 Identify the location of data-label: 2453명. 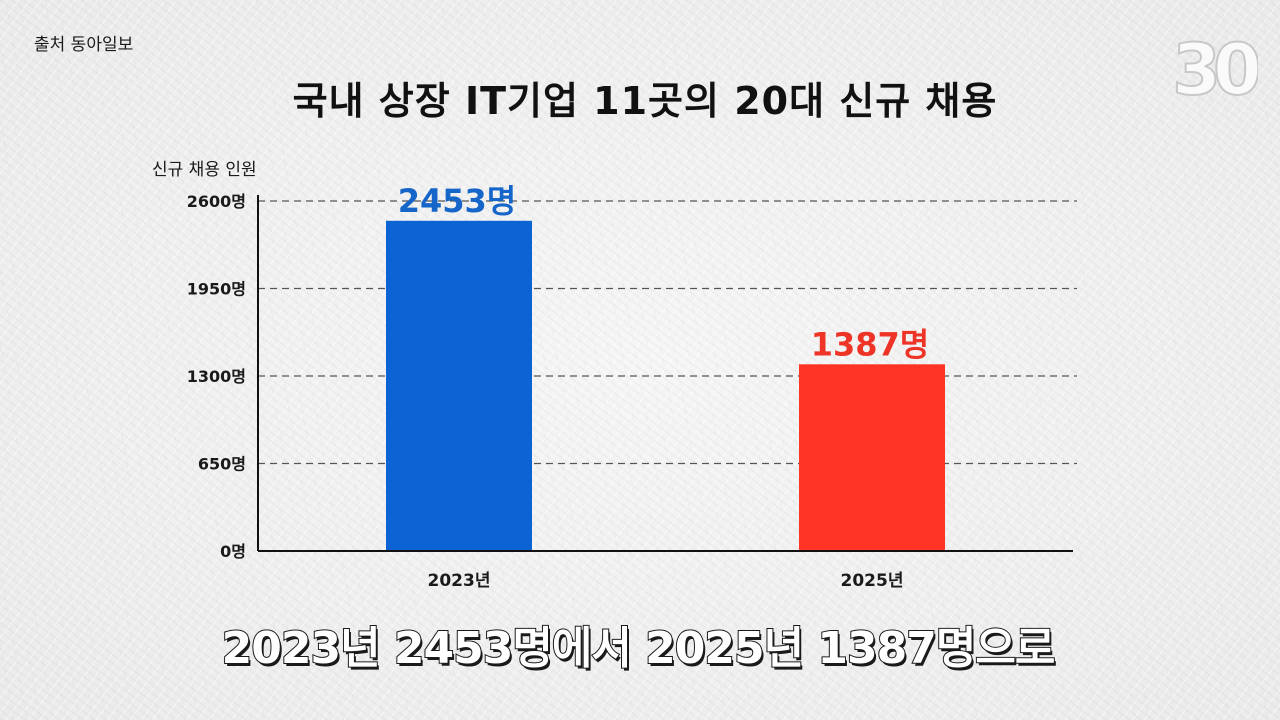
(457, 201).